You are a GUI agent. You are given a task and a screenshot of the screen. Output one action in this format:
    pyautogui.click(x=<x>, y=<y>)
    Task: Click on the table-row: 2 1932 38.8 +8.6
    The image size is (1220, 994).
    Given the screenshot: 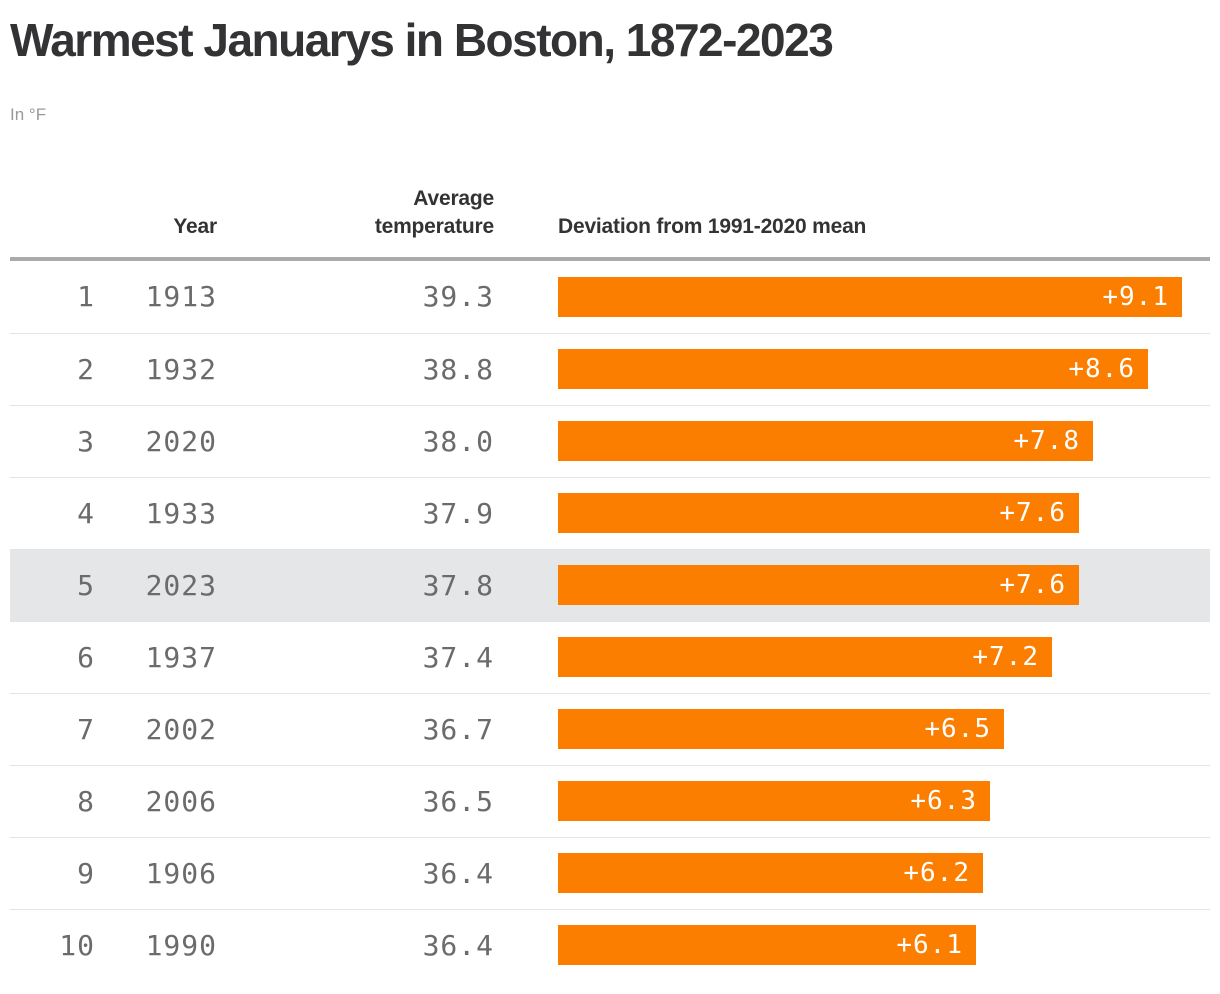 What is the action you would take?
    pyautogui.click(x=610, y=368)
    